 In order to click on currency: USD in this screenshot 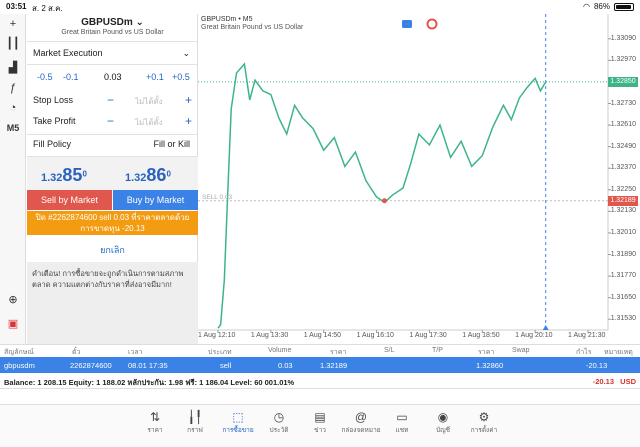, I will do `click(628, 381)`.